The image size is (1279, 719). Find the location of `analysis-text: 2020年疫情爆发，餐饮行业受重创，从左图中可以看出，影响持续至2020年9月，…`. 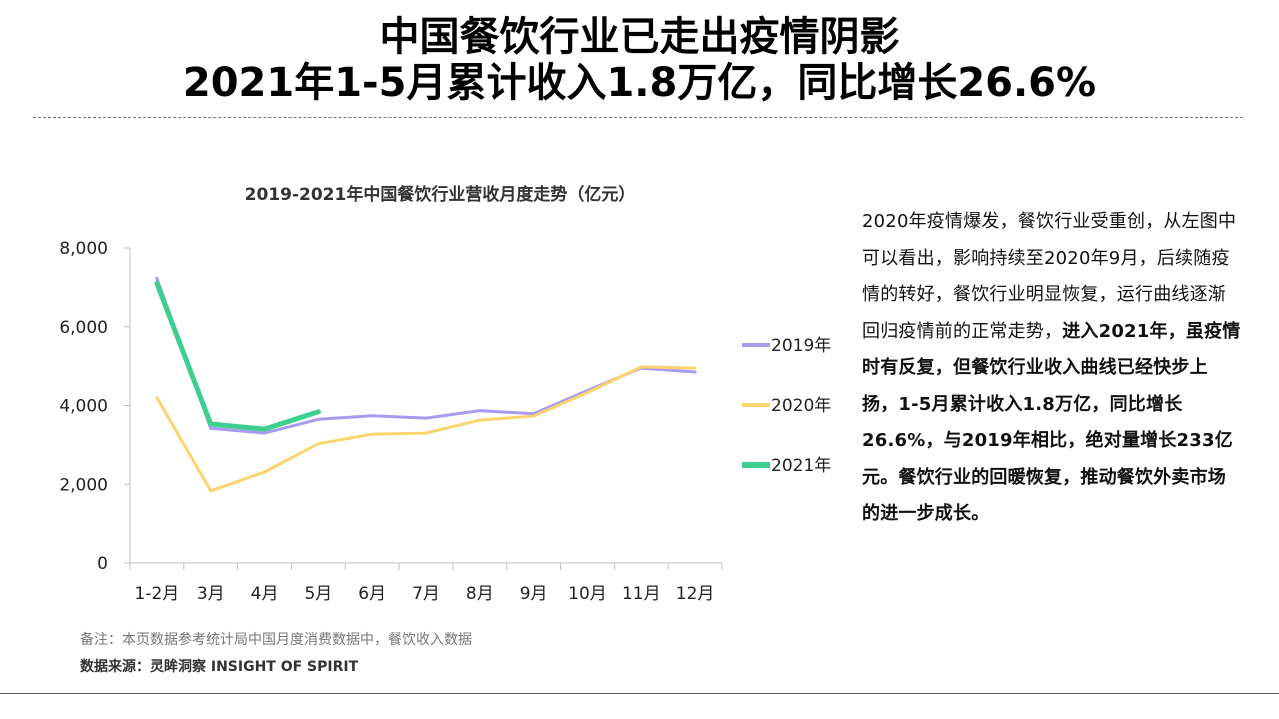

analysis-text: 2020年疫情爆发，餐饮行业受重创，从左图中可以看出，影响持续至2020年9月，… is located at coordinates (1052, 368).